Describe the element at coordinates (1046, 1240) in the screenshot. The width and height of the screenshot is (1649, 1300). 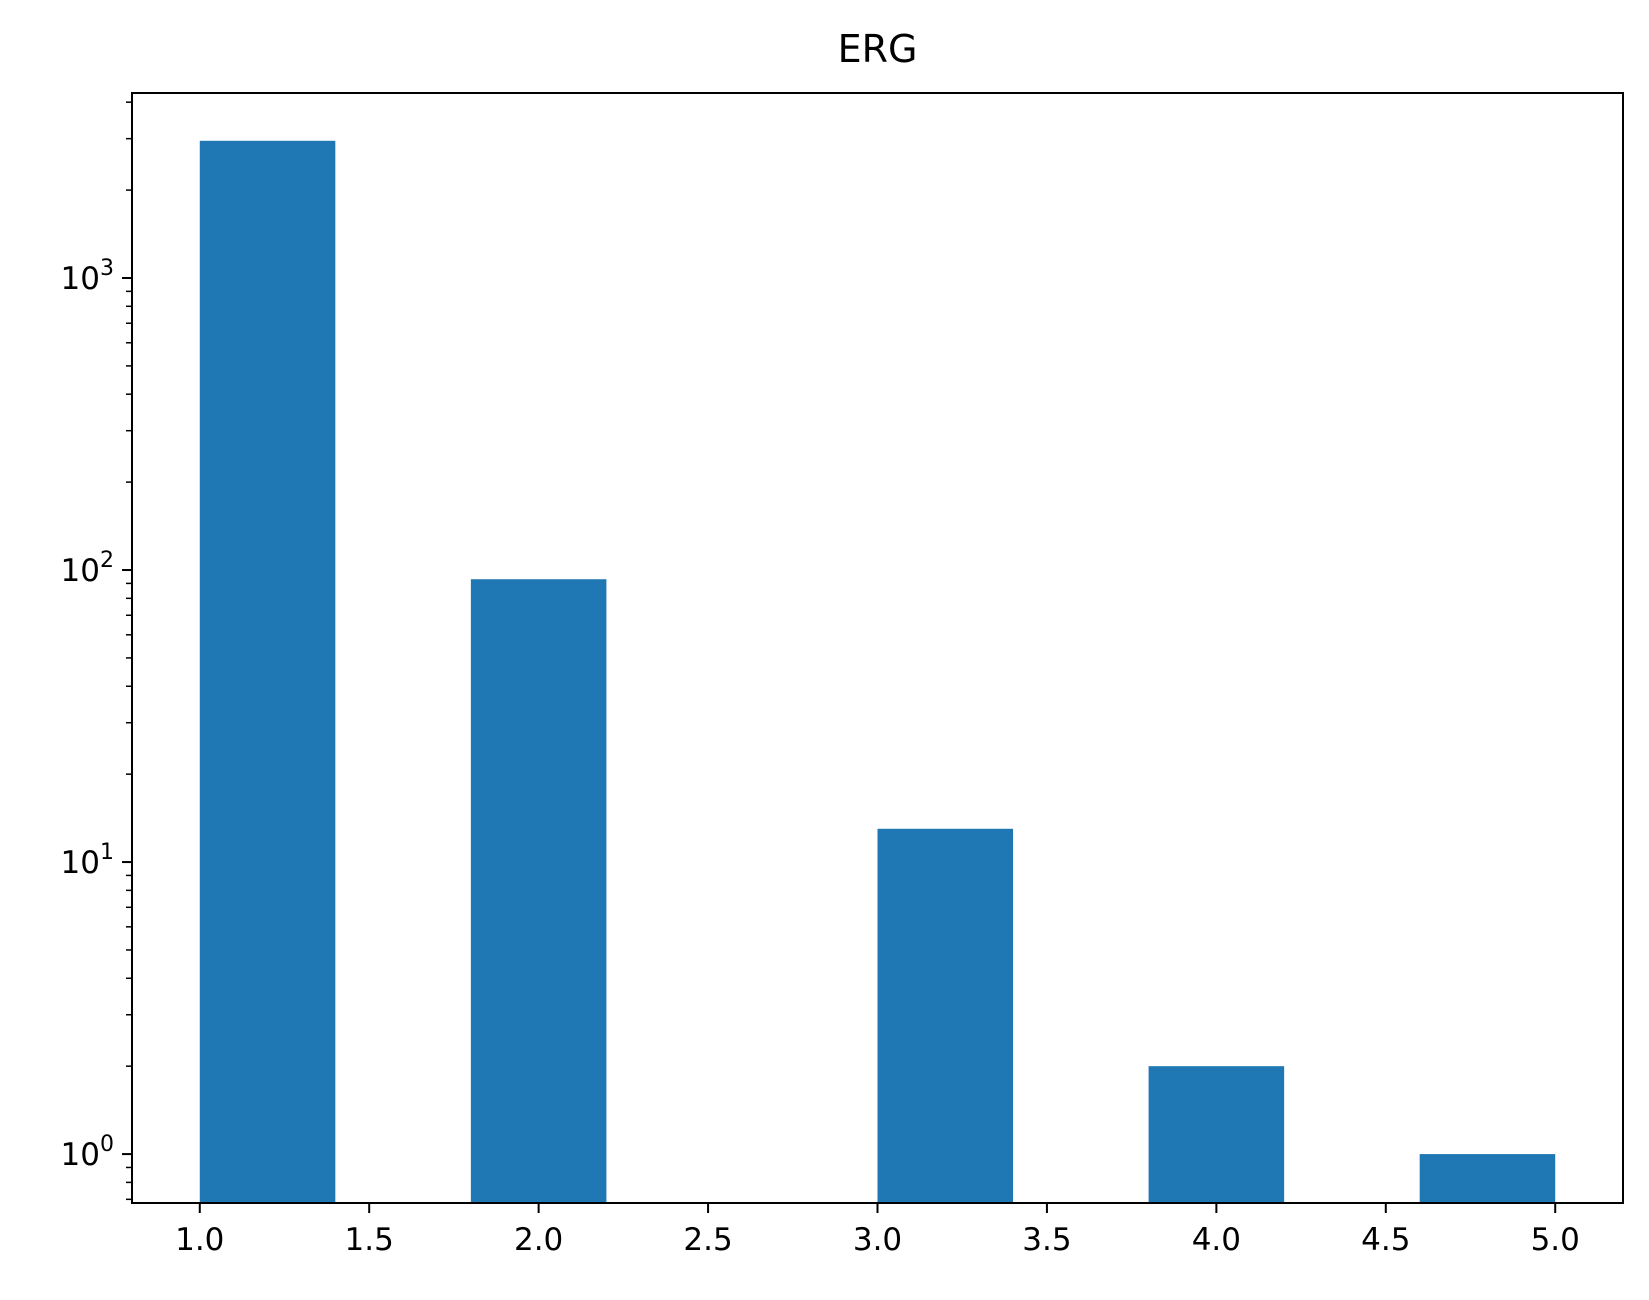
I see `x-tick-label: 3.5` at that location.